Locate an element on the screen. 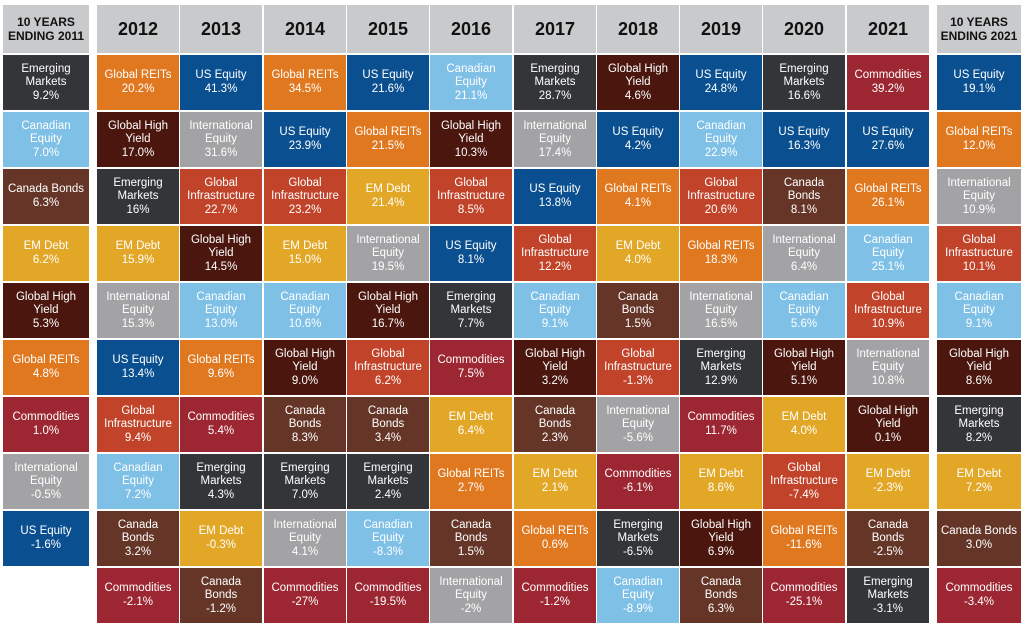 This screenshot has height=626, width=1024. return-value: 16.6% is located at coordinates (804, 95).